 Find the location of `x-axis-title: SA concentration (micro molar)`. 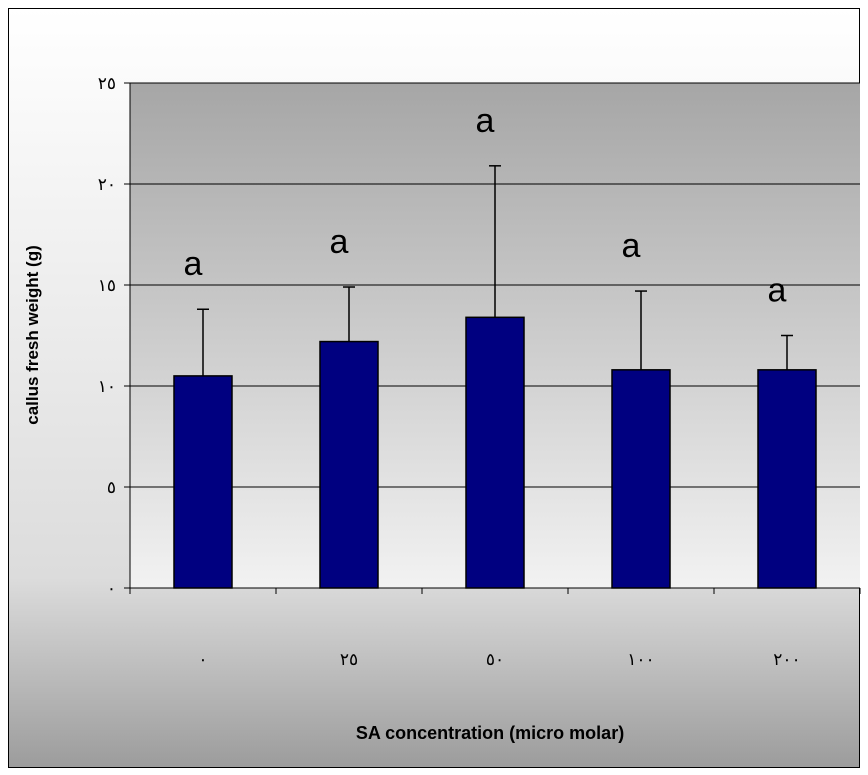

x-axis-title: SA concentration (micro molar) is located at coordinates (490, 733).